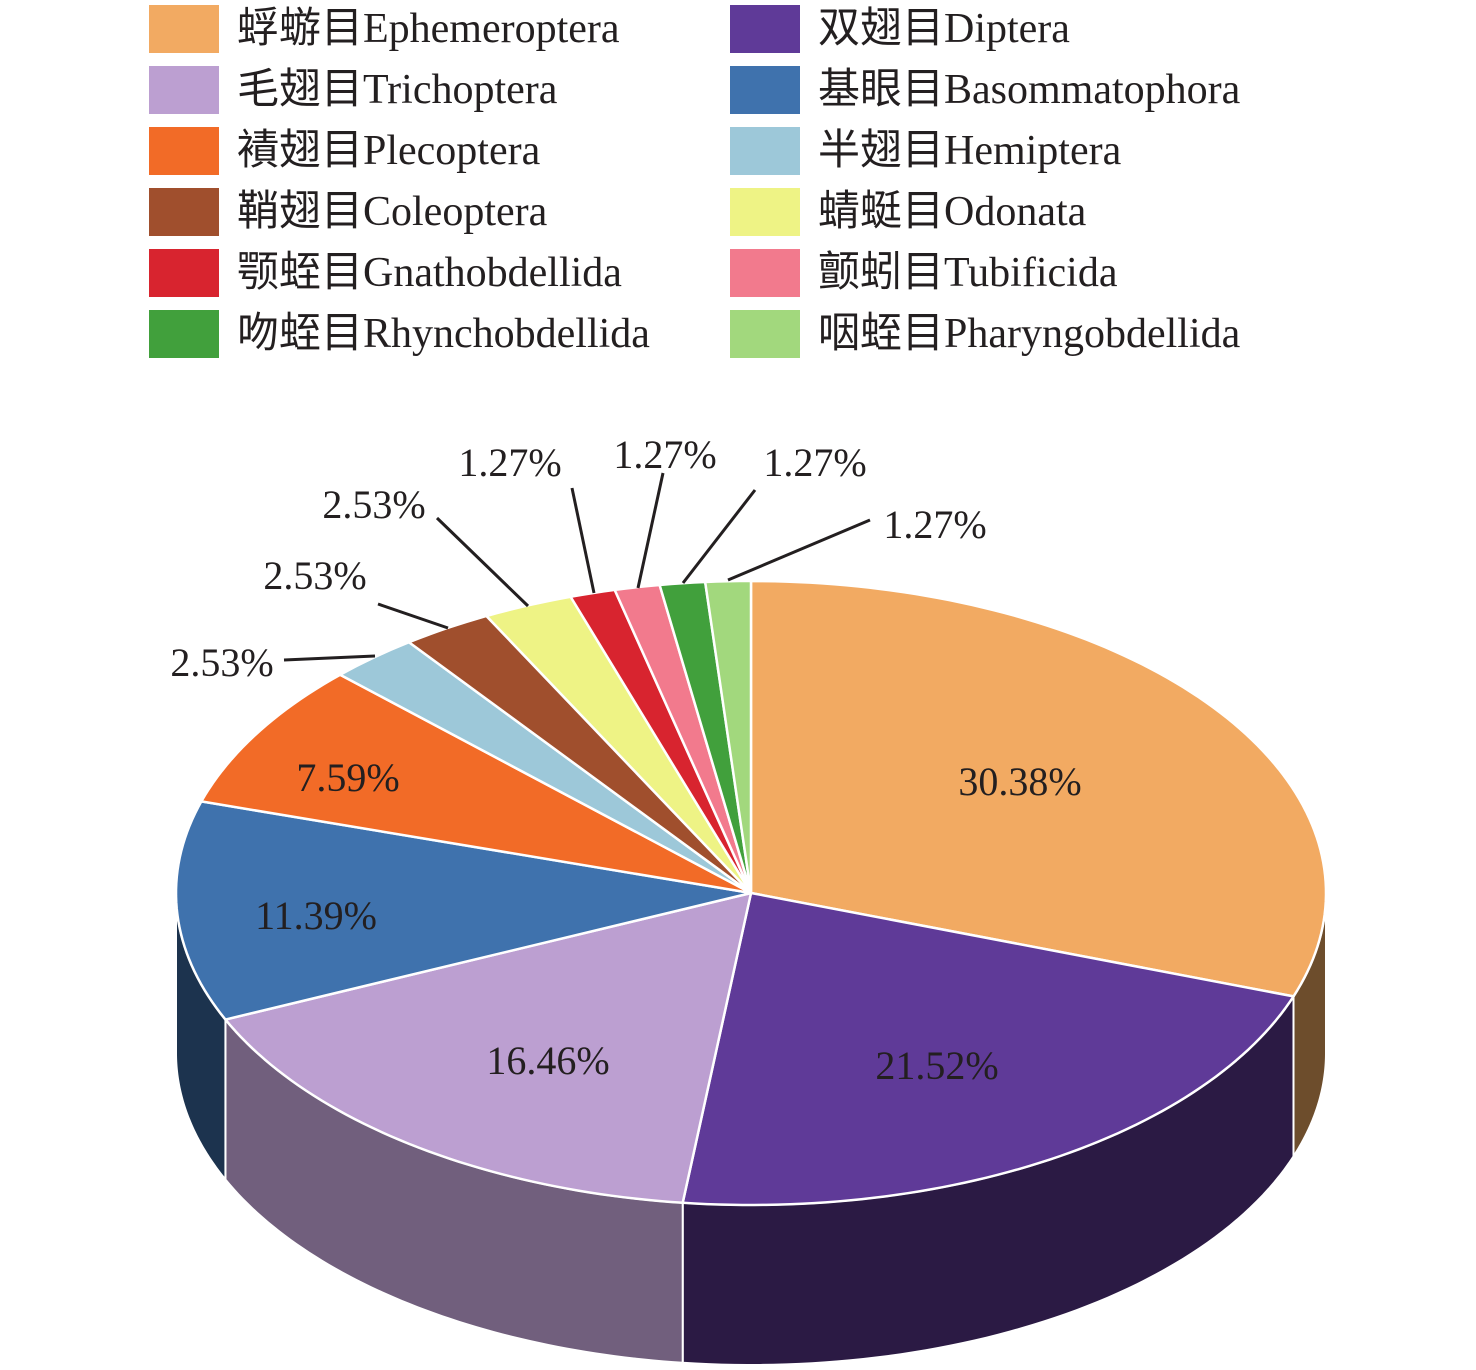 This screenshot has height=1370, width=1476. I want to click on data-label-odonata: 2.53%, so click(373, 504).